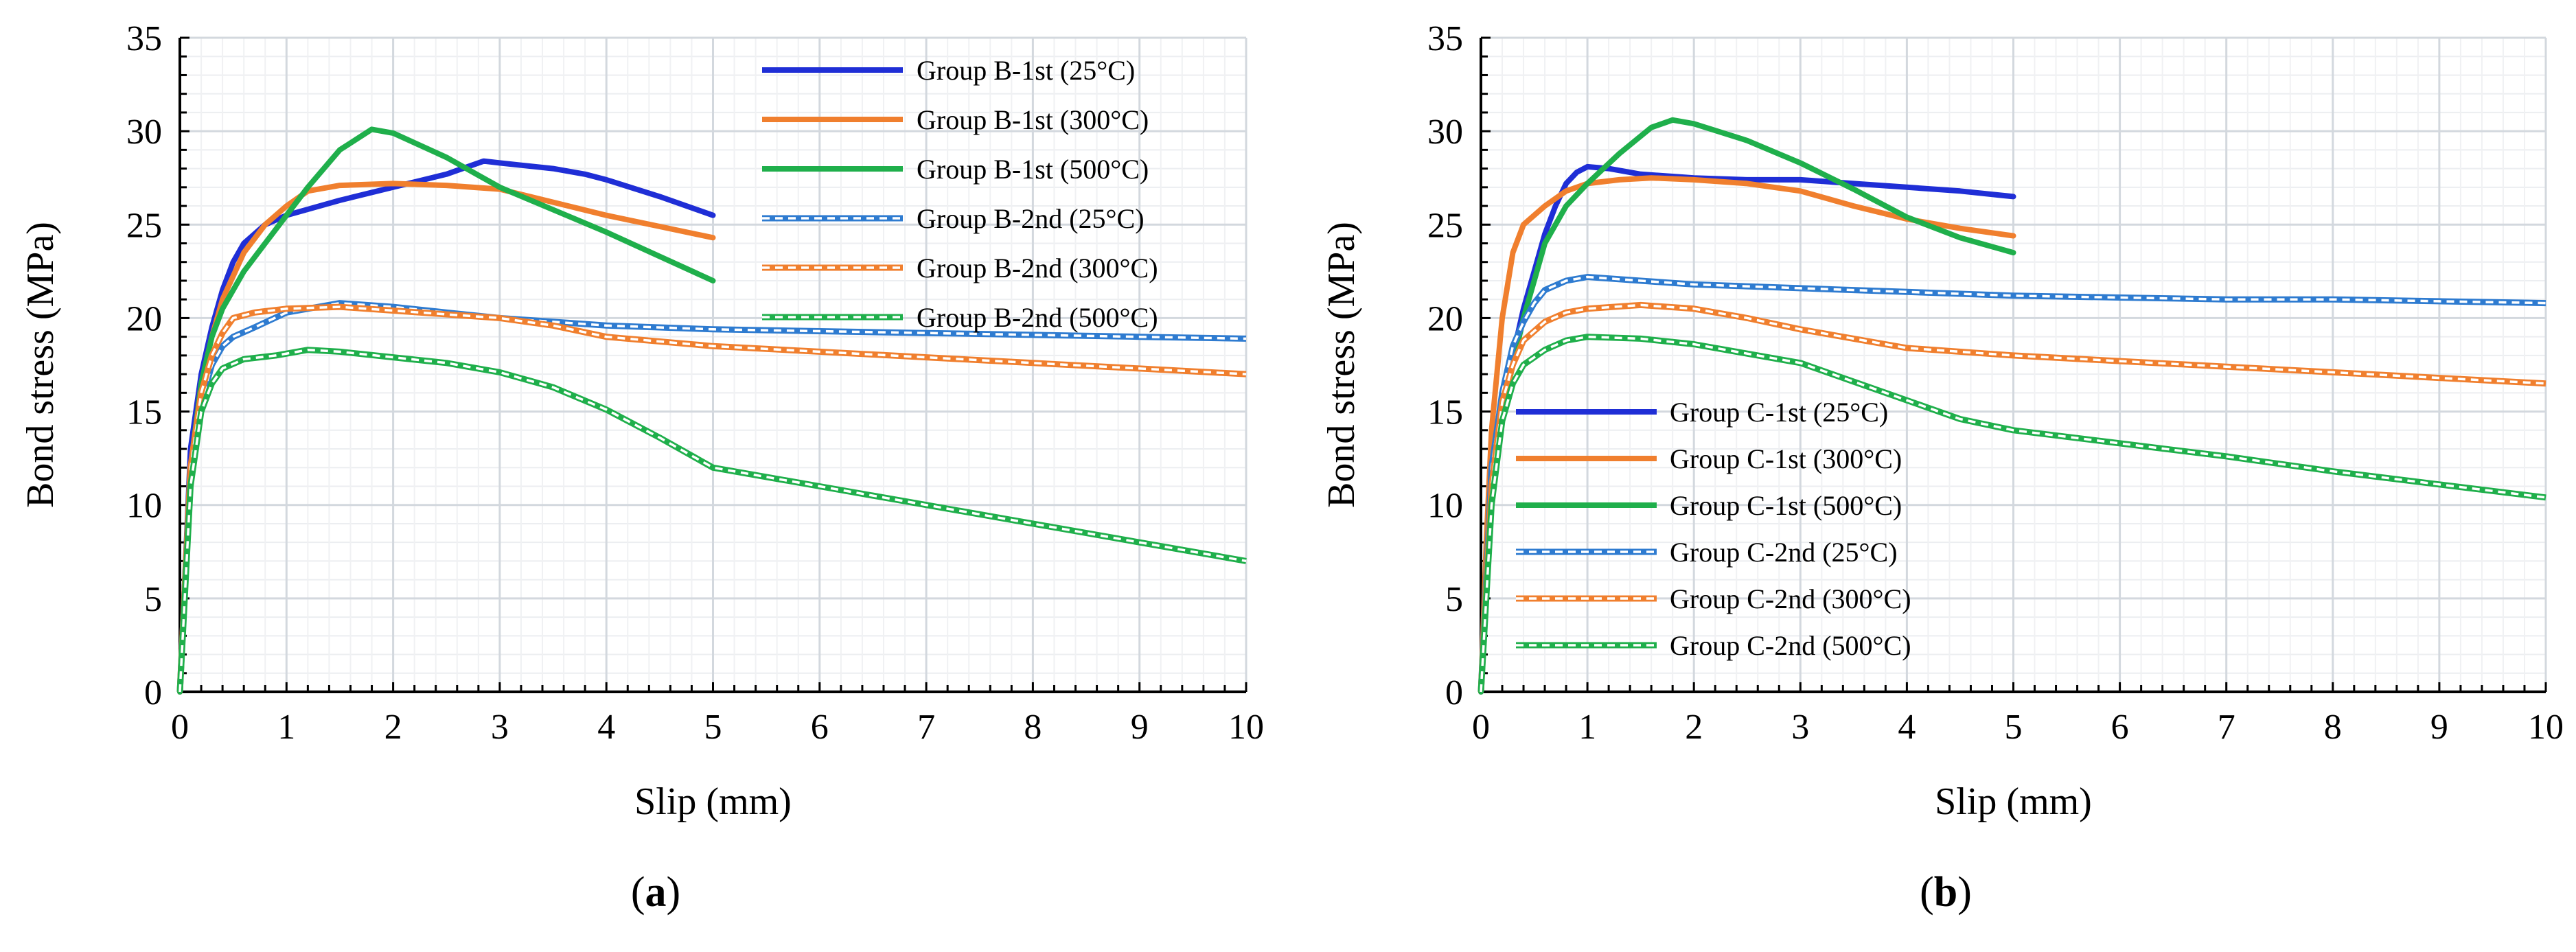 The image size is (2576, 952). I want to click on legend-label: Group C-1st (300°C), so click(1786, 458).